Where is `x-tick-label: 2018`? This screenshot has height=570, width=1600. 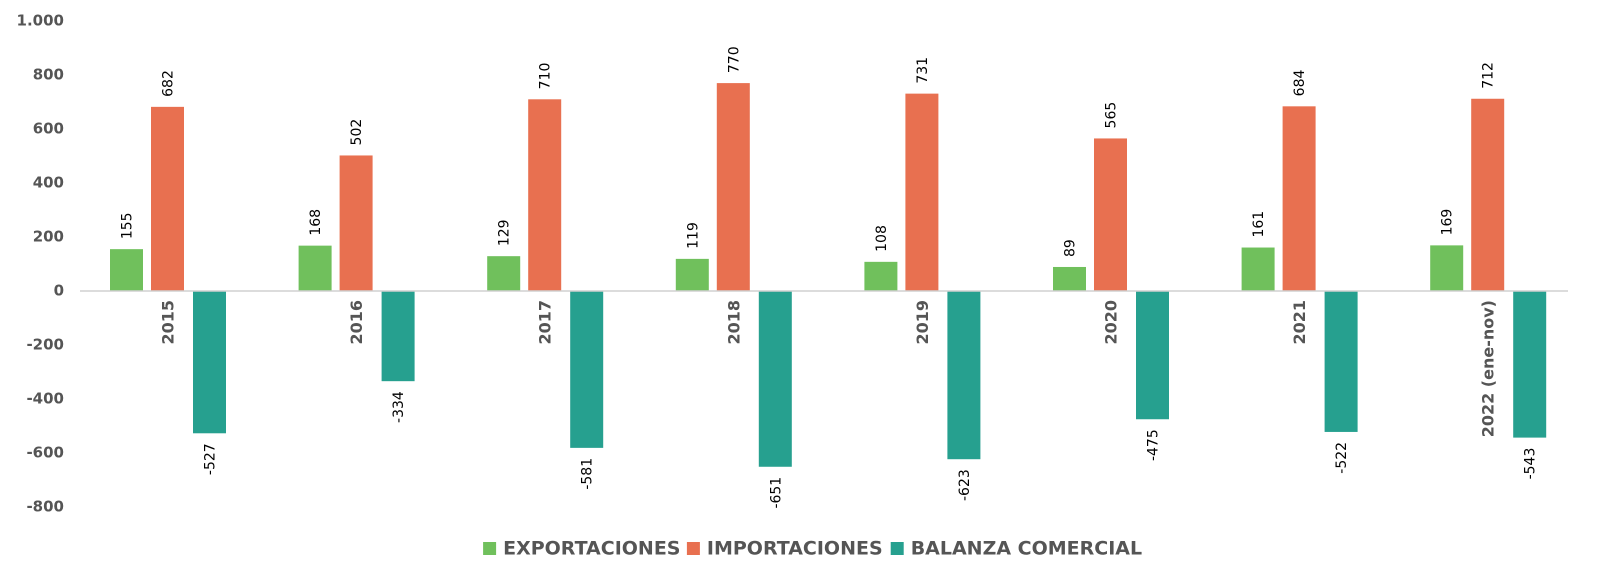
x-tick-label: 2018 is located at coordinates (733, 322).